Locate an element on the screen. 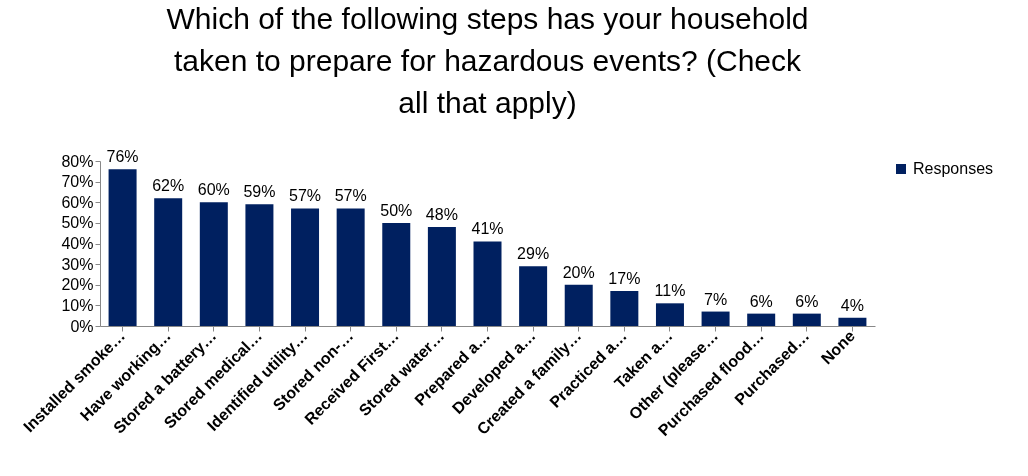 The height and width of the screenshot is (476, 1028). y-tick-label: 50% is located at coordinates (77, 223).